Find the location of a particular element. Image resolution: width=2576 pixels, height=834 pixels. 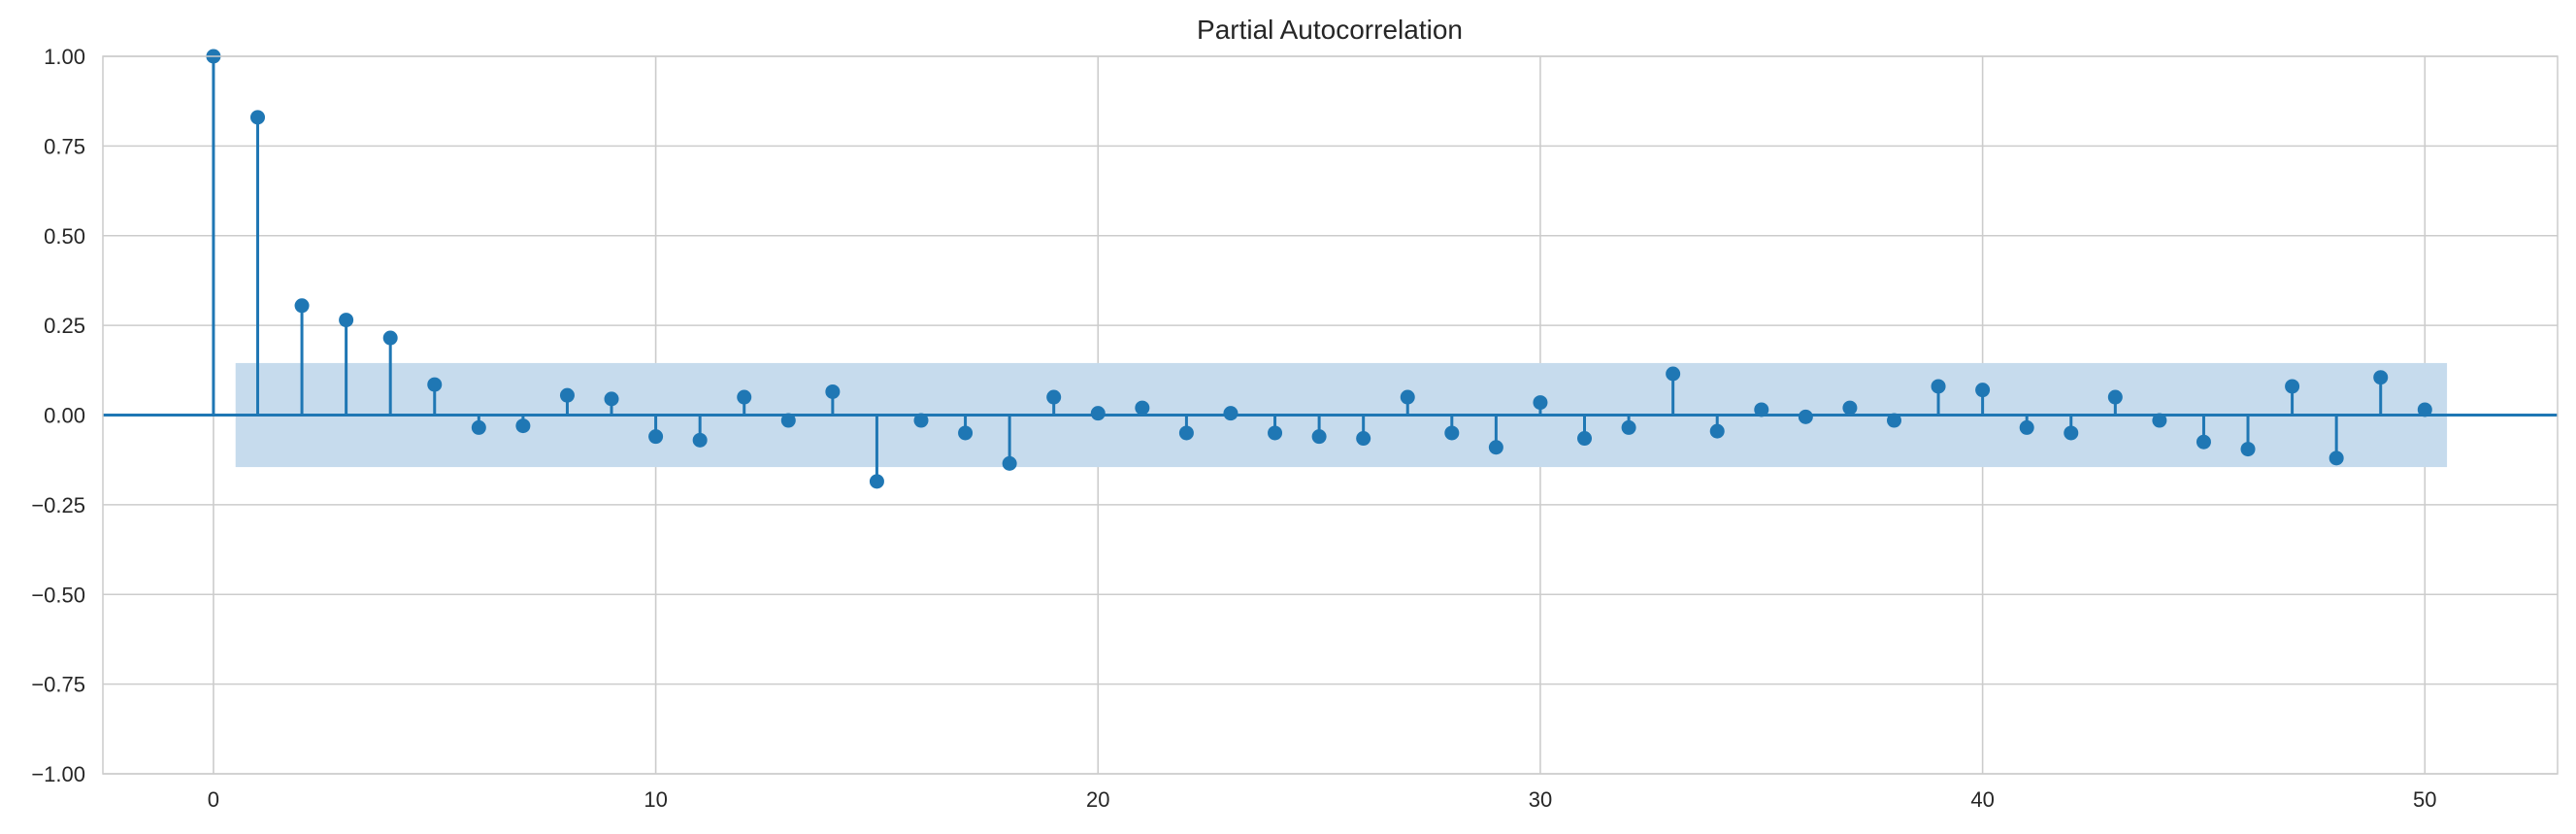

y-tick-labels: 1.00 0.75 0.50 0.25 0.00 −0.25 −0.50 −0.75 −1.00 is located at coordinates (58, 415).